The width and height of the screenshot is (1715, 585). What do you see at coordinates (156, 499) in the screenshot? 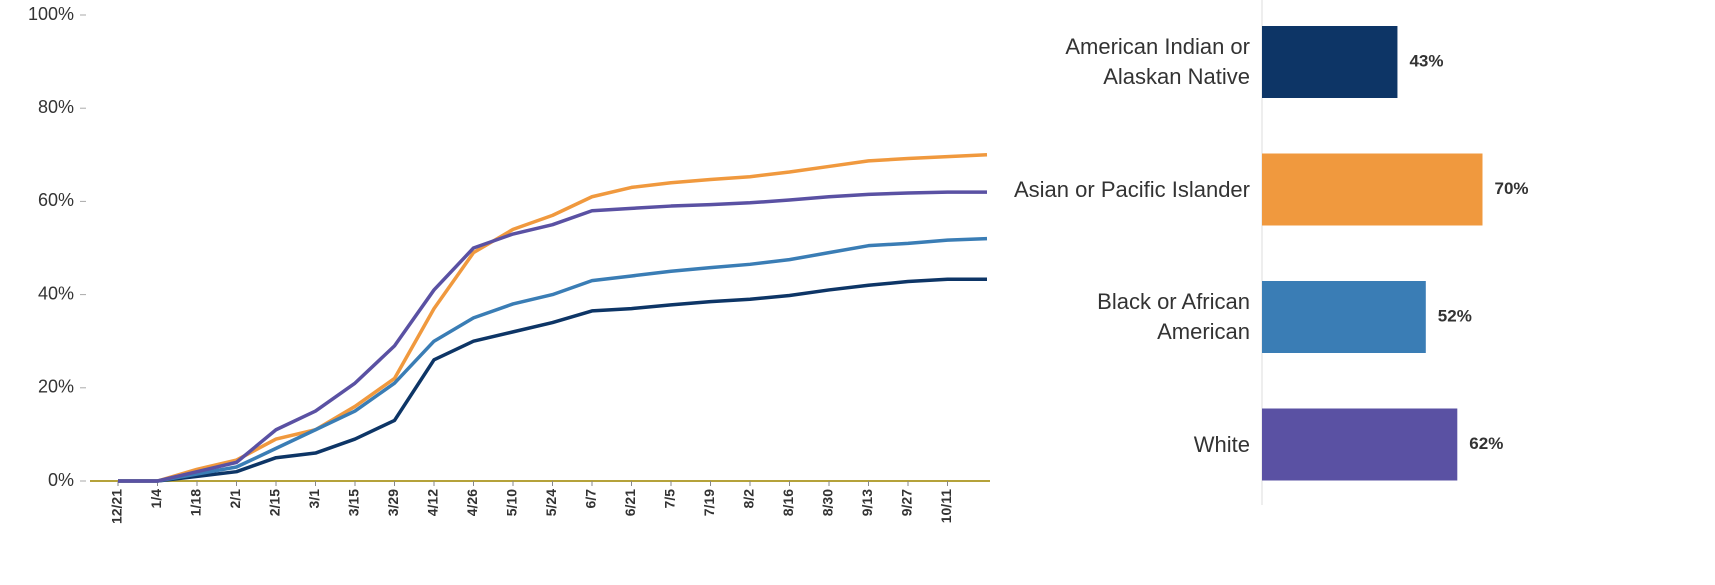
I see `x-tick-label: 1/4` at bounding box center [156, 499].